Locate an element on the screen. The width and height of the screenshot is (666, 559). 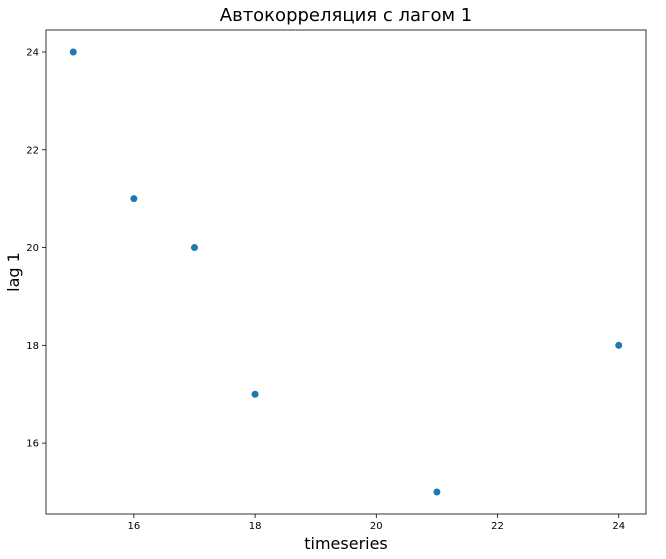
y-axis: 16 18 20 22 24 is located at coordinates (36, 249).